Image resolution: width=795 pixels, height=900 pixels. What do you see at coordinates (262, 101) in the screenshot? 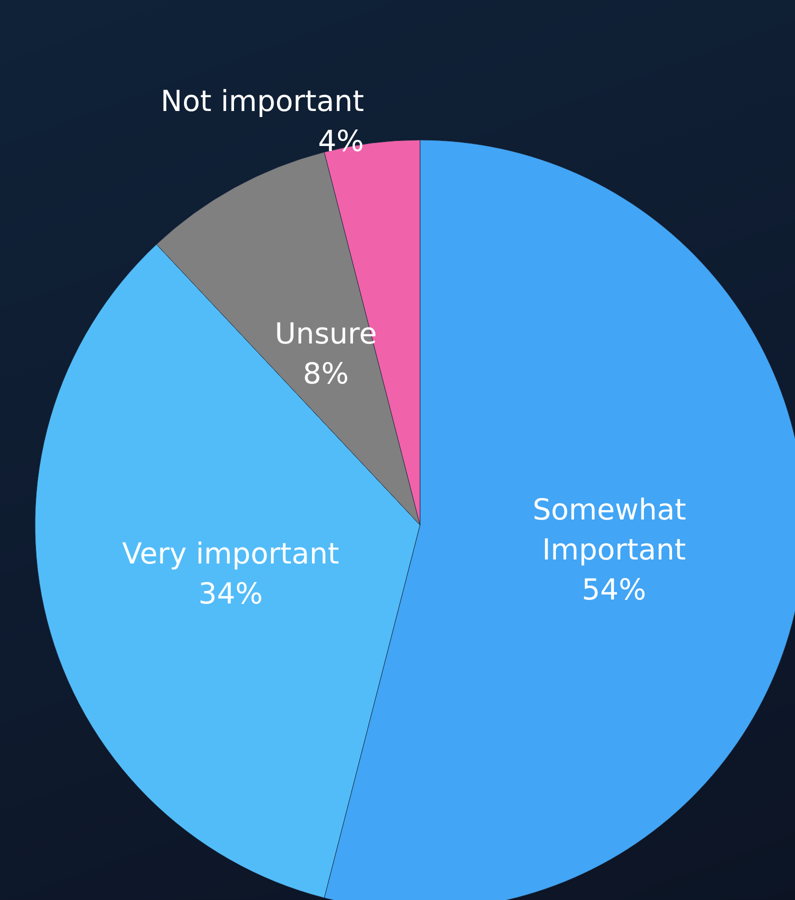
I see `slice-label: Not important` at bounding box center [262, 101].